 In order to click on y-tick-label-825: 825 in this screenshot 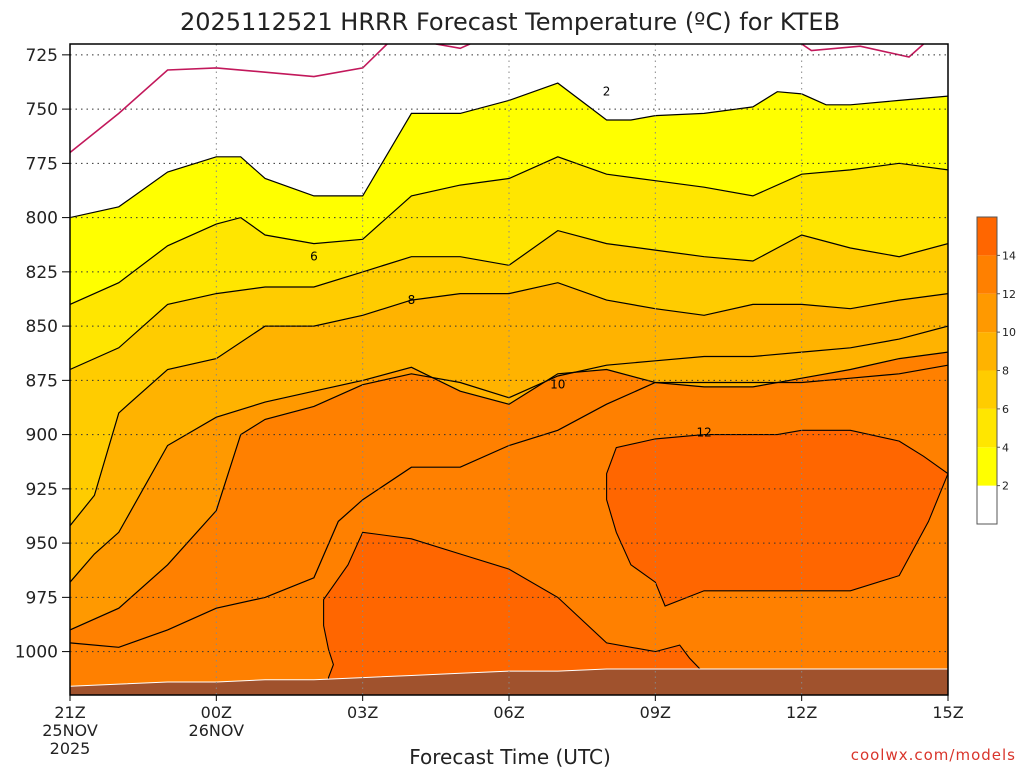, I will do `click(42, 273)`.